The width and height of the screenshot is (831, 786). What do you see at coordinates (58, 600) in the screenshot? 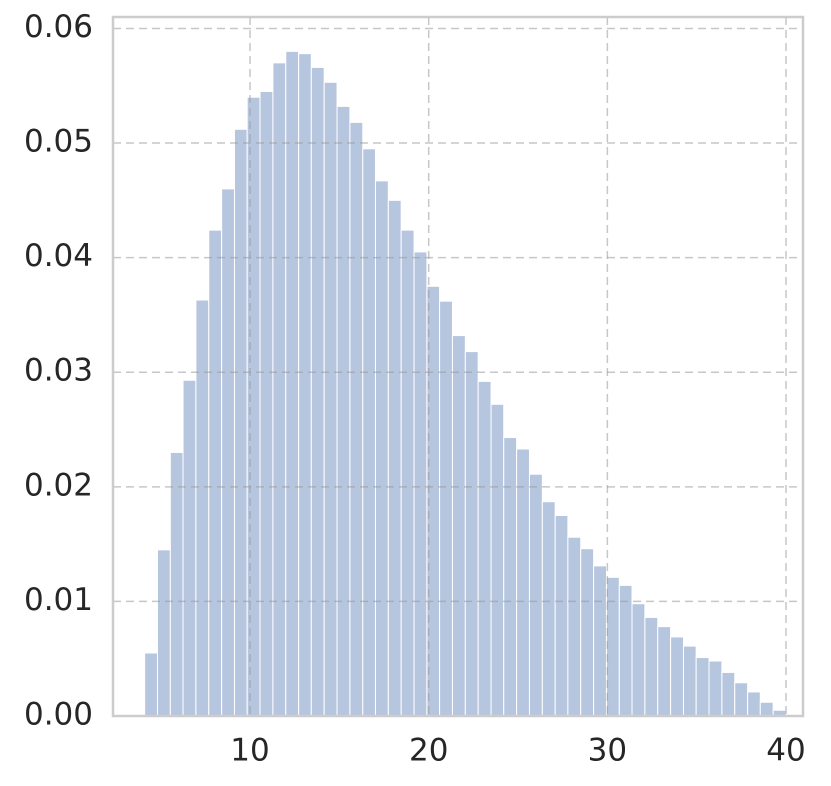
I see `y-tick-label: 0.01` at bounding box center [58, 600].